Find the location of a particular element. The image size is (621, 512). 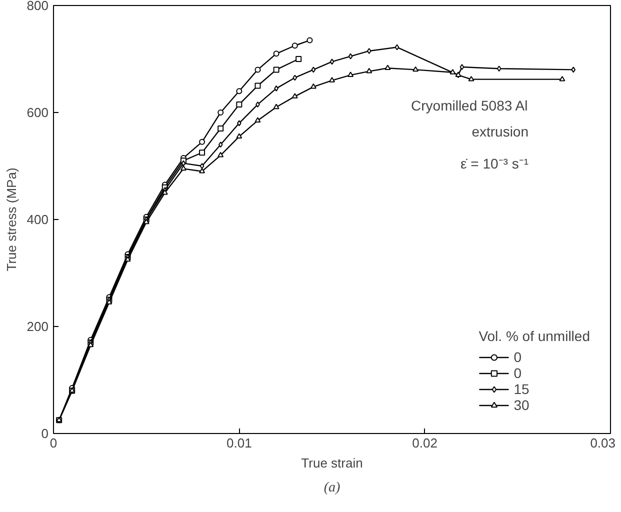

annotation: Cryomilled 5083 Al is located at coordinates (469, 106).